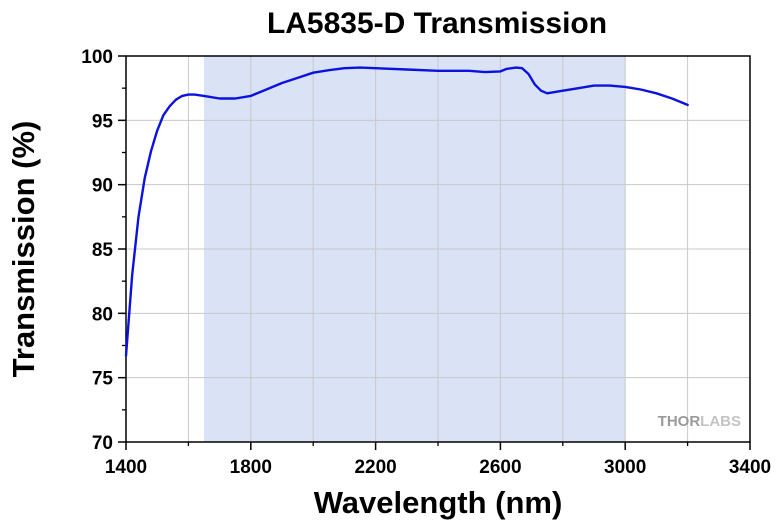  Describe the element at coordinates (102, 186) in the screenshot. I see `y-tick-label: 90` at that location.